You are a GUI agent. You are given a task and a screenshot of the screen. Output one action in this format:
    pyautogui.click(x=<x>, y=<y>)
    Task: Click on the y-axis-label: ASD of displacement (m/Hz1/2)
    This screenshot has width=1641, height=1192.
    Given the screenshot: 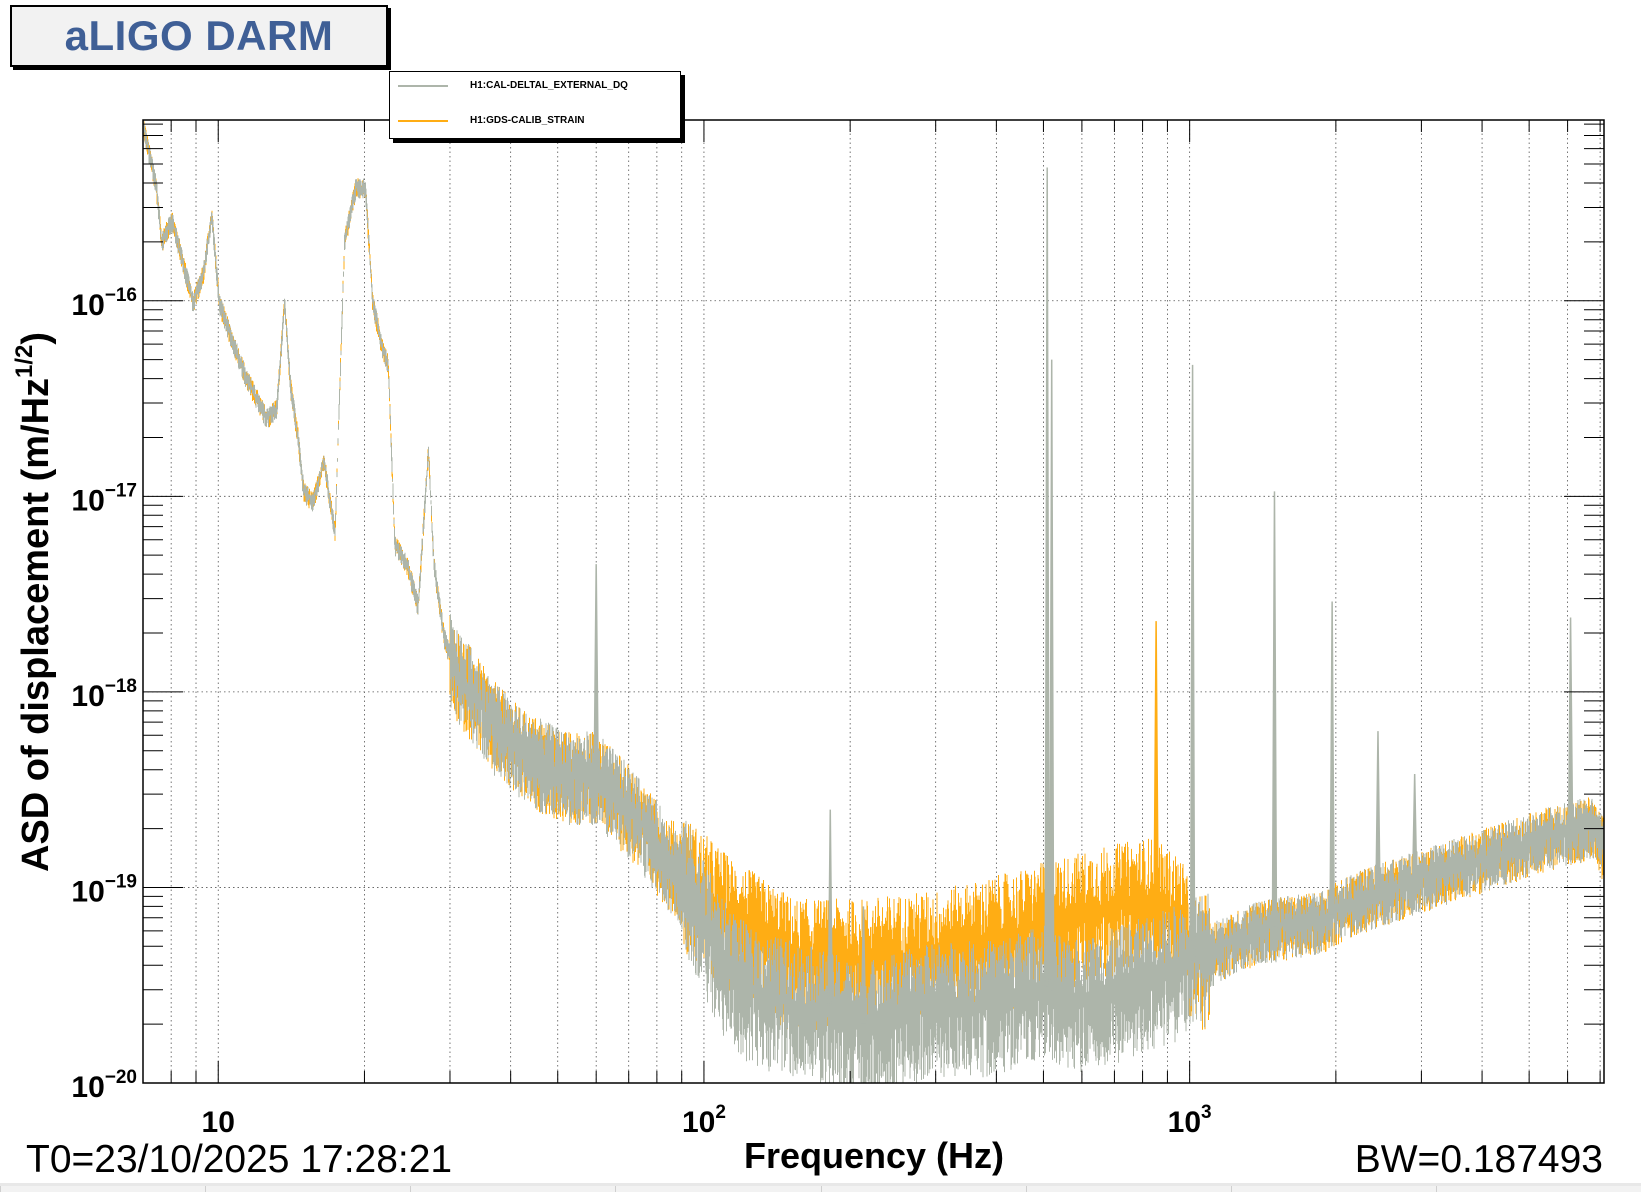 What is the action you would take?
    pyautogui.click(x=34, y=602)
    